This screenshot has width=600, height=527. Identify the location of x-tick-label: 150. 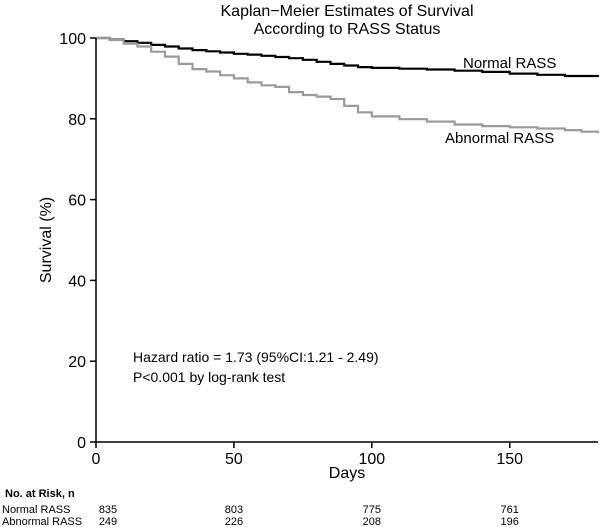
(509, 459).